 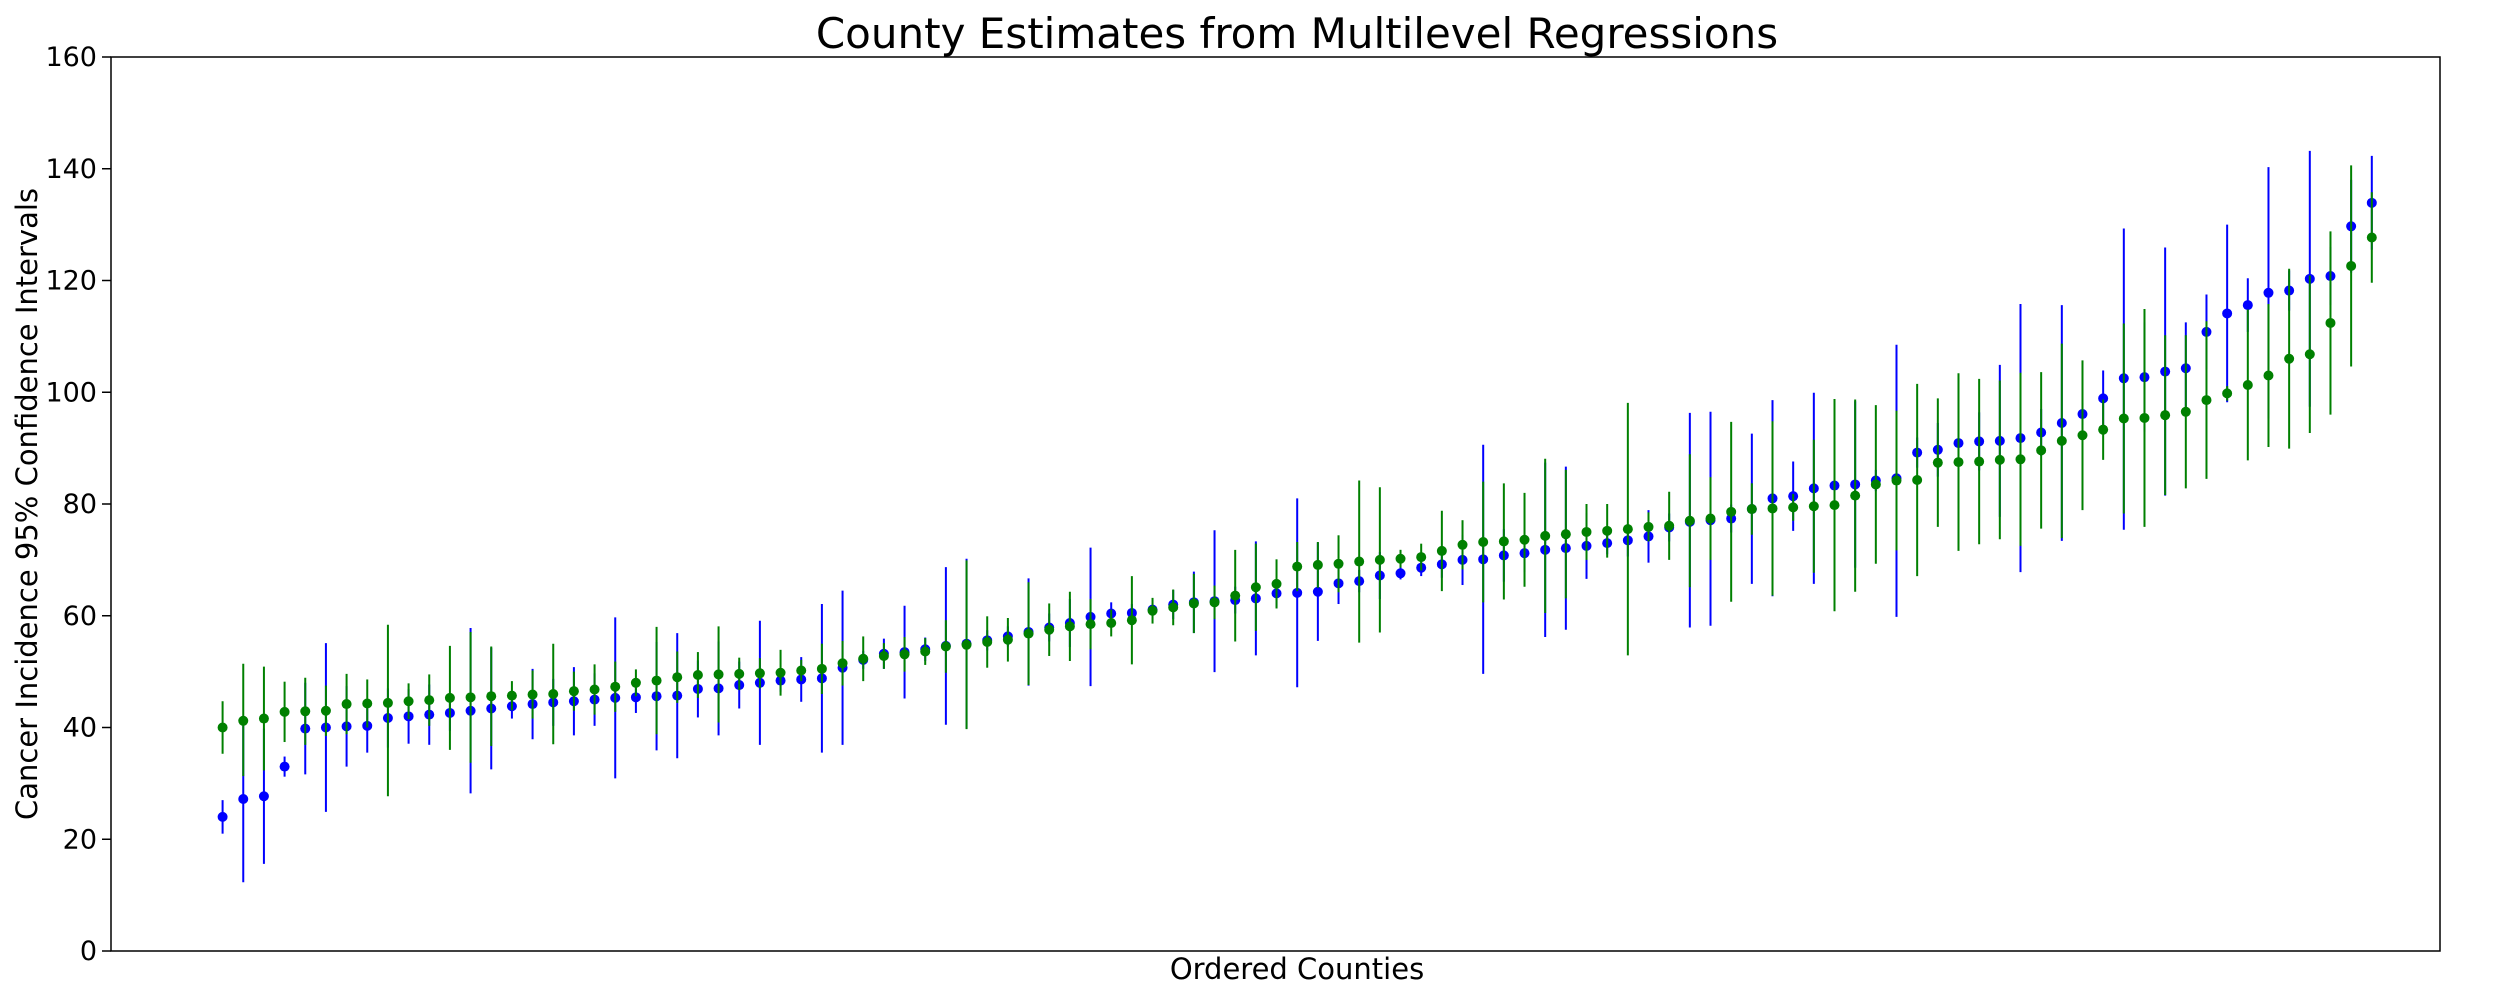 I want to click on y-tick-label: 0, so click(x=88, y=951).